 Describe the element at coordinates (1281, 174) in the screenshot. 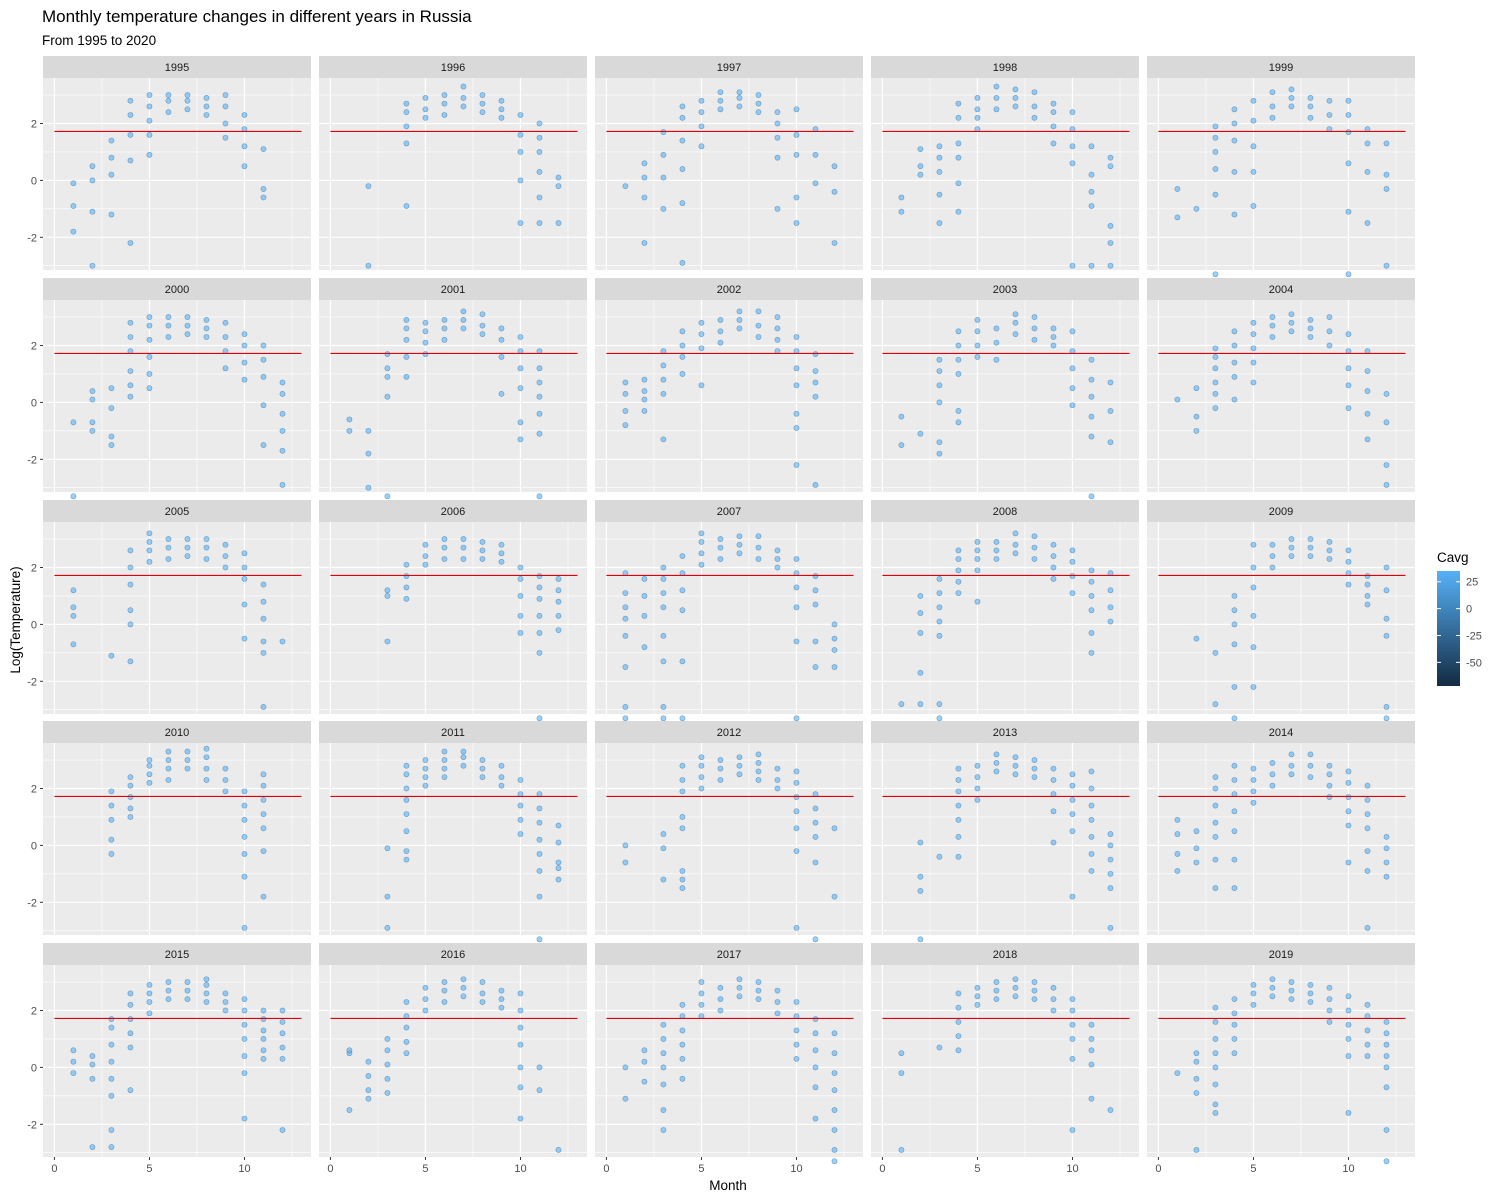

I see `panel-background` at that location.